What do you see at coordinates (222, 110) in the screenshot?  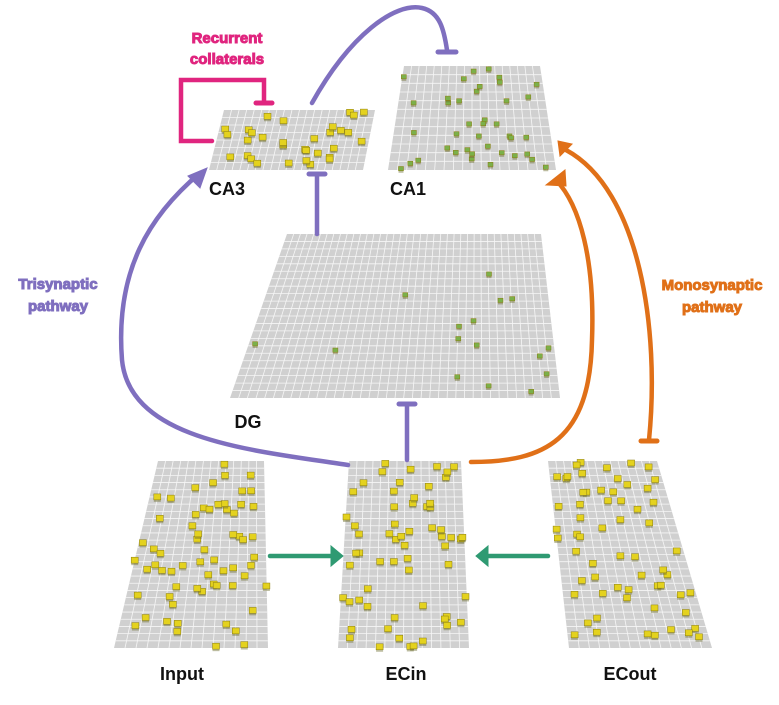 I see `recurrent-collaterals-arrow` at bounding box center [222, 110].